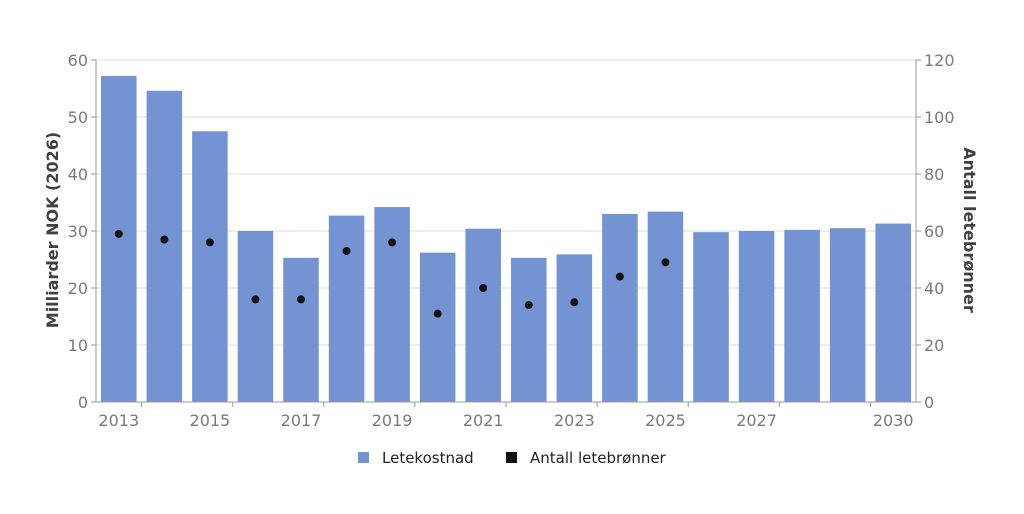 This screenshot has width=1024, height=514. What do you see at coordinates (255, 316) in the screenshot?
I see `bar-2016` at bounding box center [255, 316].